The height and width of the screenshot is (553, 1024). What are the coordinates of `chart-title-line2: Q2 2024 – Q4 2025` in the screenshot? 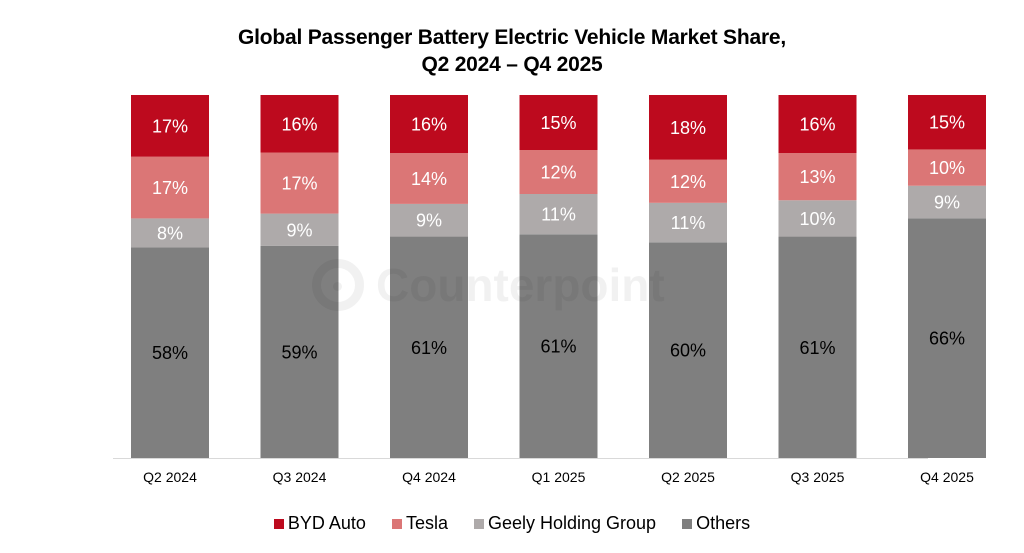 It's located at (512, 64).